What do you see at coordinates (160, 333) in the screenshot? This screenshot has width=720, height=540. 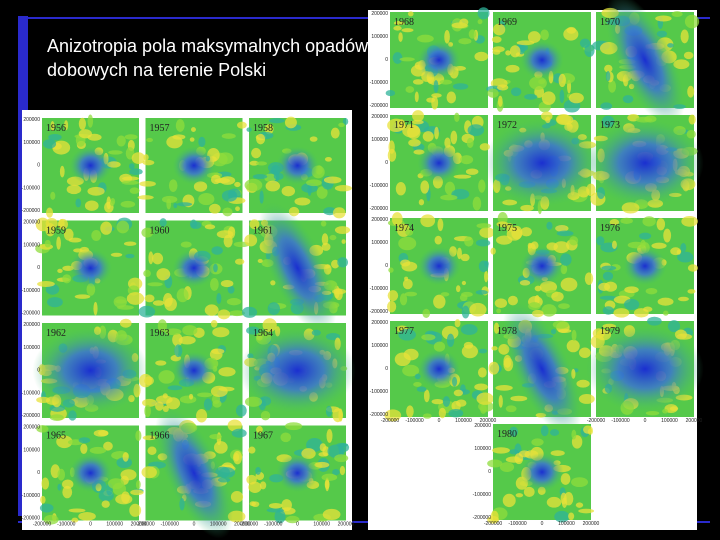 I see `map-year: 1963` at bounding box center [160, 333].